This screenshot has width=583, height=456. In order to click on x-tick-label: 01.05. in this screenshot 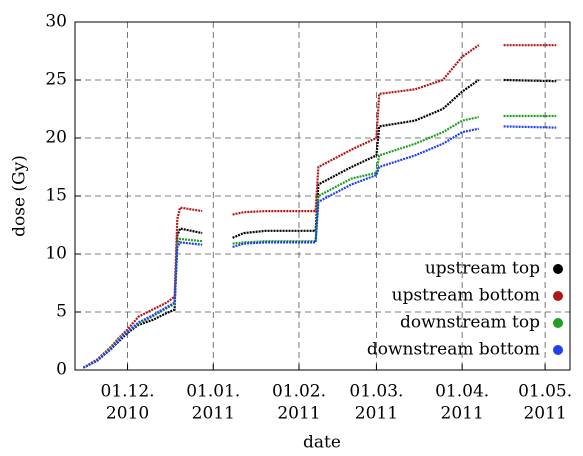, I will do `click(545, 392)`.